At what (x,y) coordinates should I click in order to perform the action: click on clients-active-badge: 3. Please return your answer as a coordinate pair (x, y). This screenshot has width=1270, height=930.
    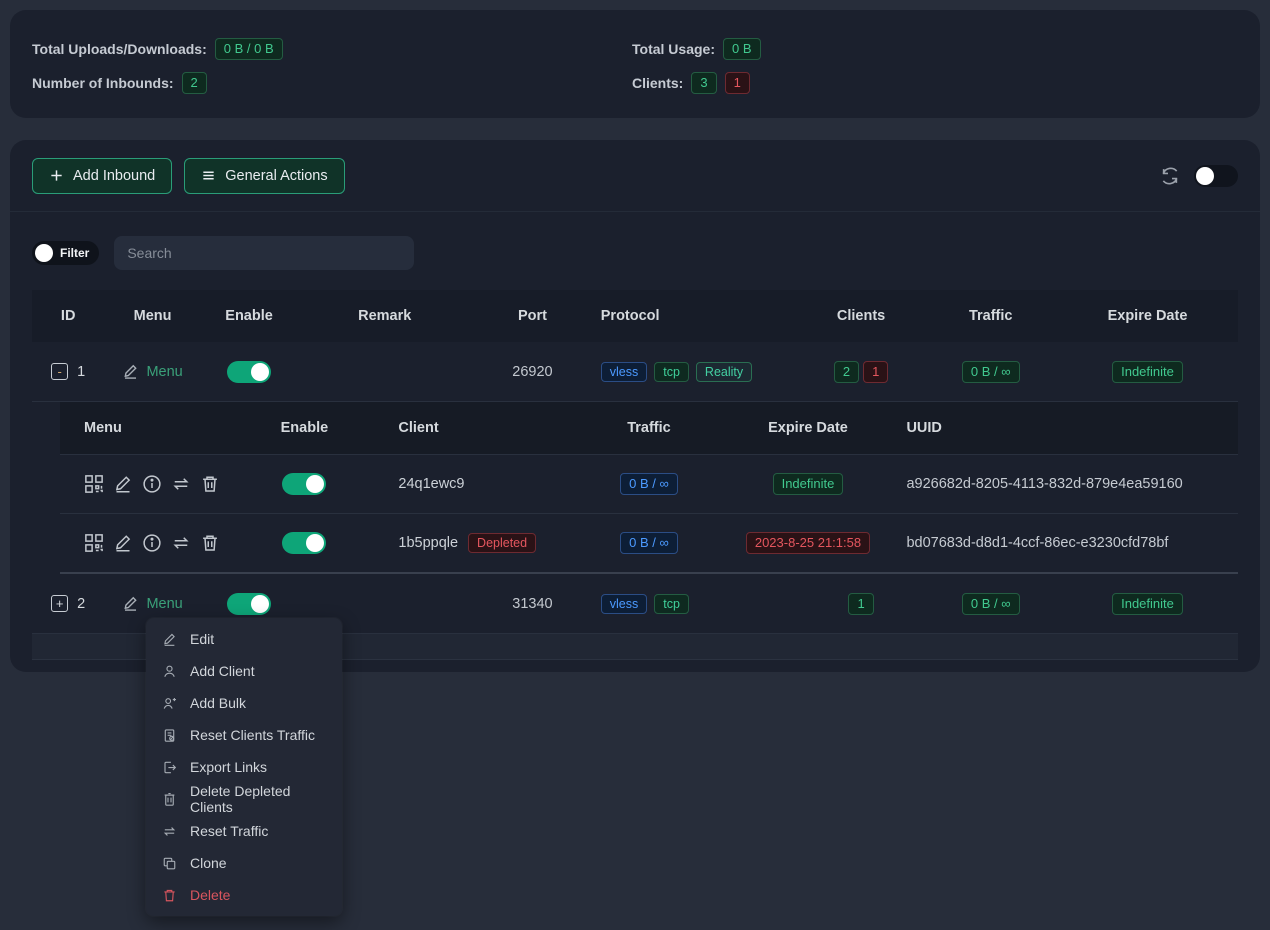
    Looking at the image, I should click on (704, 83).